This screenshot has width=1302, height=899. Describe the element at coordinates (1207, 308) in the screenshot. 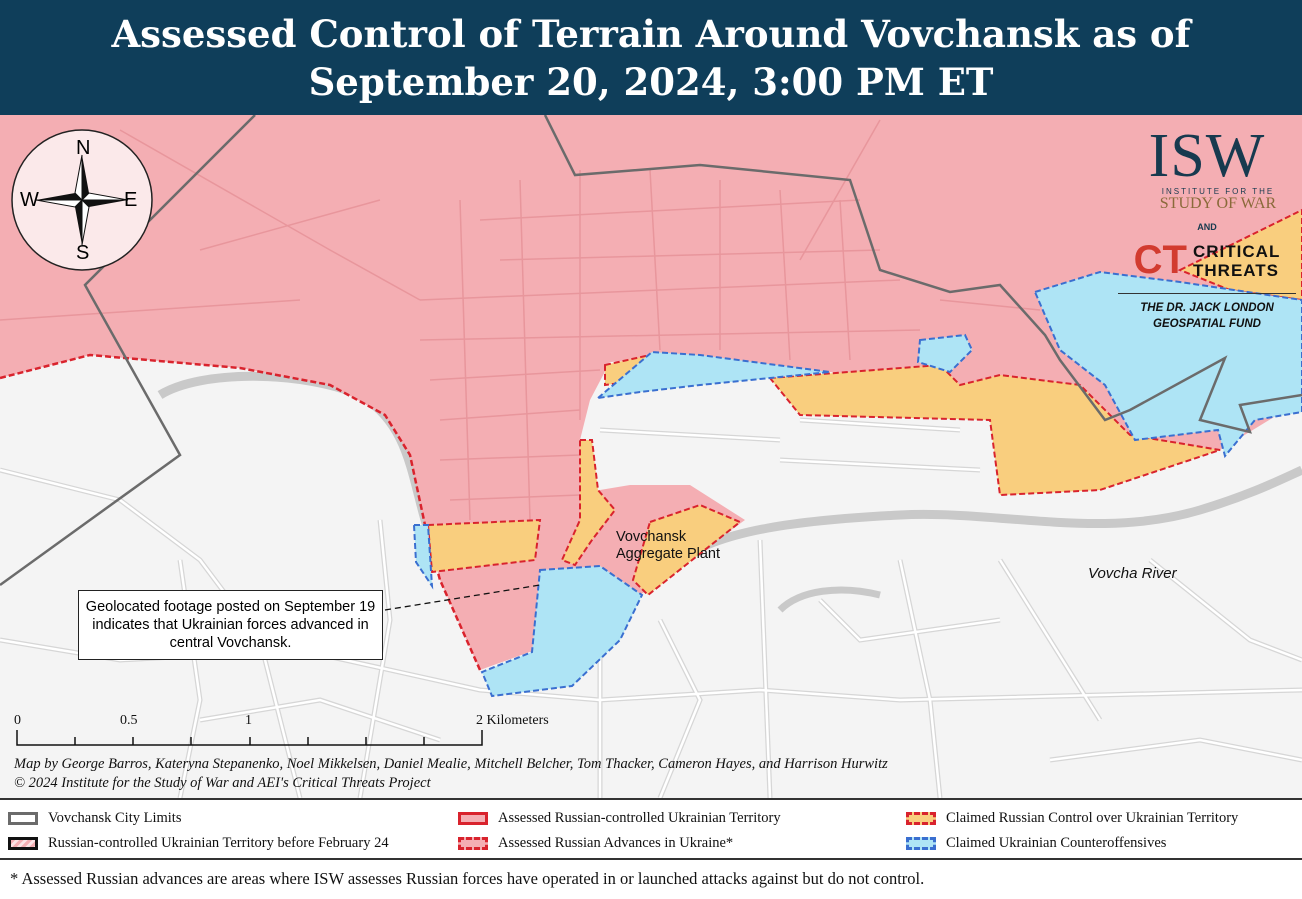

I see `fund-line-1: THE DR. JACK LONDON` at that location.